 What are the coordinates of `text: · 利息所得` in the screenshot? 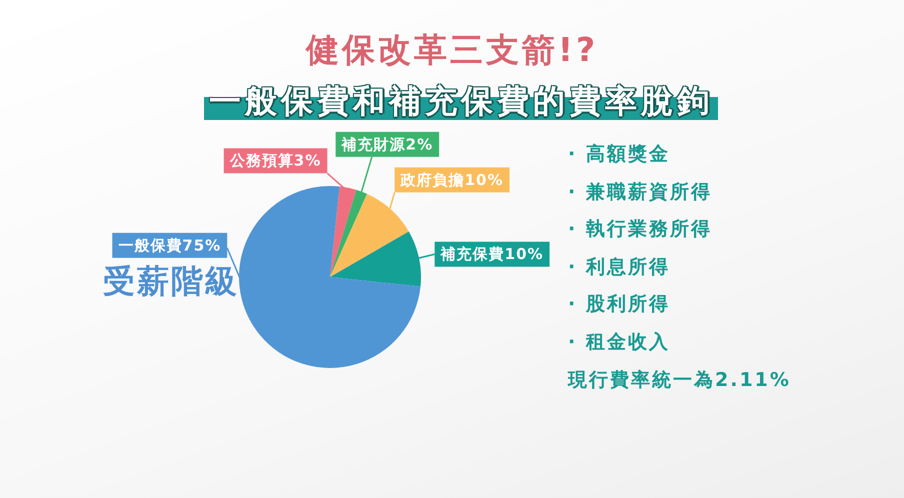 It's located at (619, 267).